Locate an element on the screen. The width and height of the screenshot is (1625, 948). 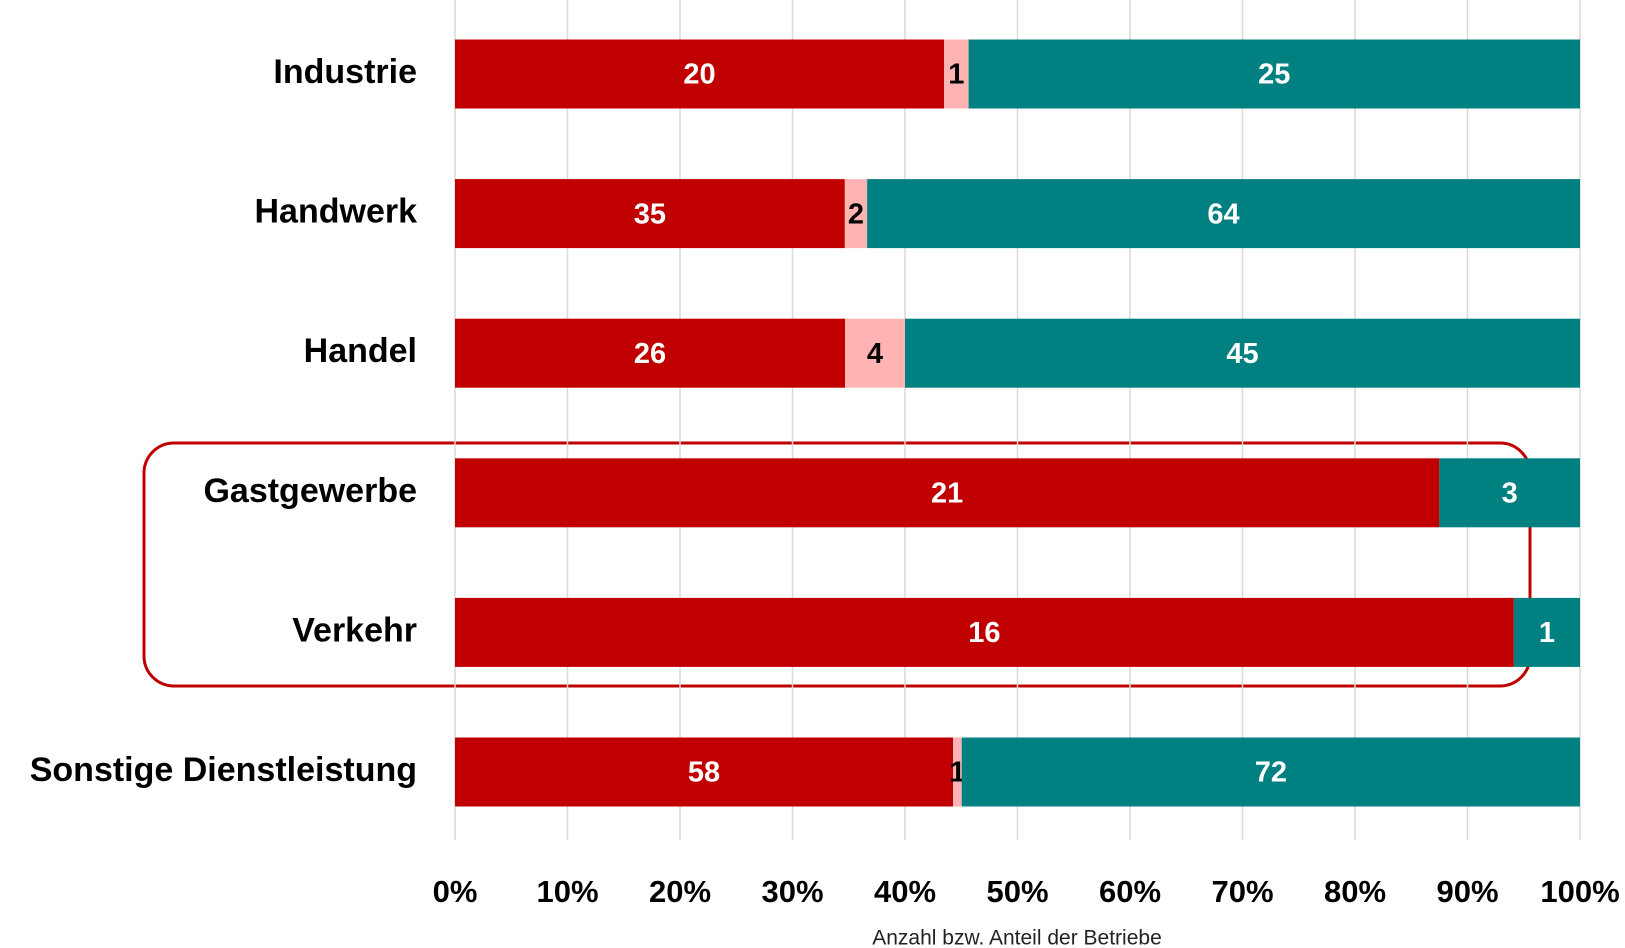
data-label: 72 is located at coordinates (1271, 773).